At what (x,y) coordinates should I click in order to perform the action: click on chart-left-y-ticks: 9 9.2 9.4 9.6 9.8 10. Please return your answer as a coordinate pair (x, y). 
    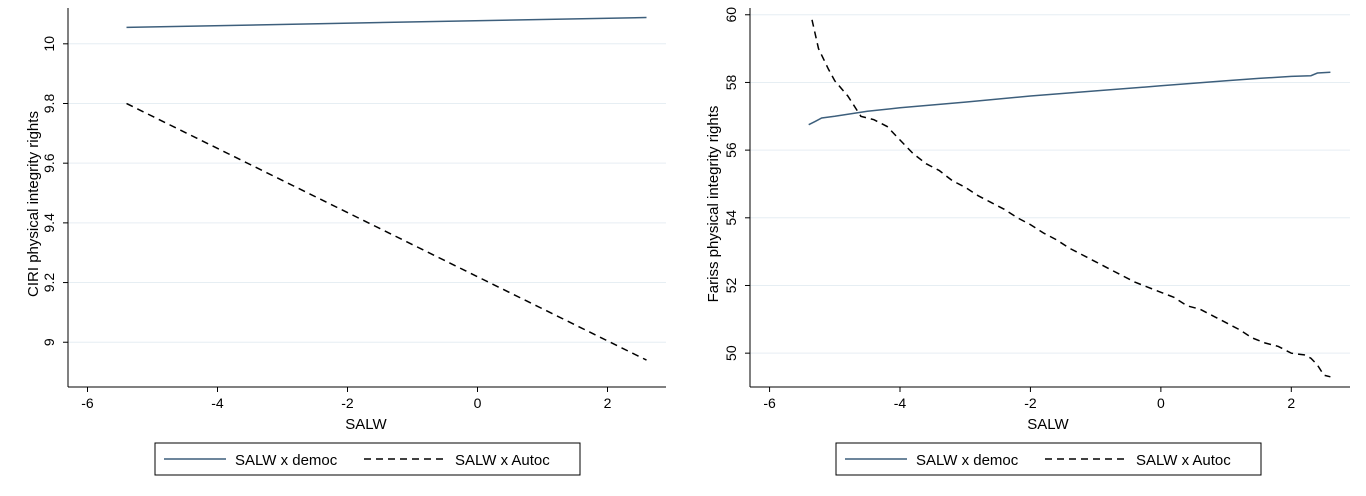
    Looking at the image, I should click on (54, 191).